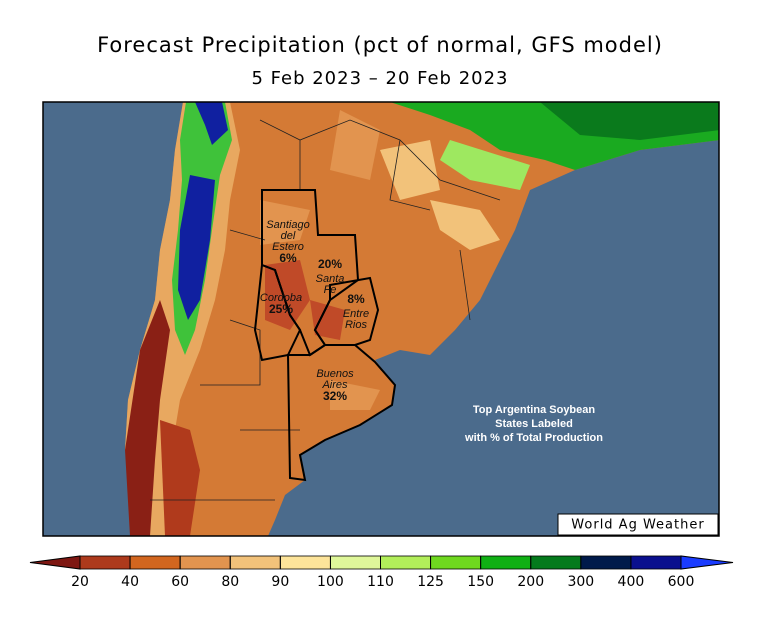 The height and width of the screenshot is (628, 761). I want to click on state-name: Aires, so click(334, 385).